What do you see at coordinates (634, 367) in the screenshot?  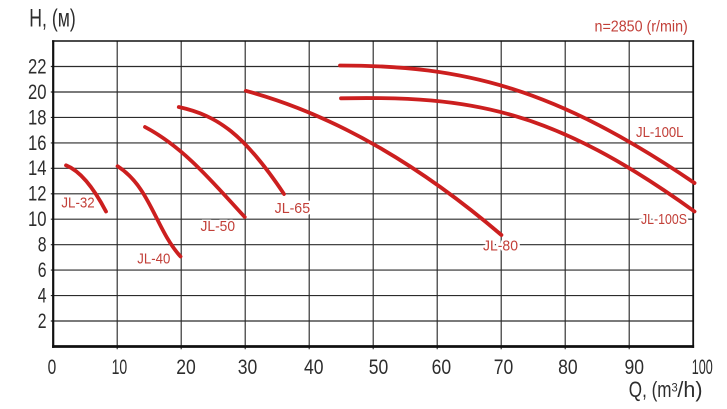 I see `svg-text: 90` at bounding box center [634, 367].